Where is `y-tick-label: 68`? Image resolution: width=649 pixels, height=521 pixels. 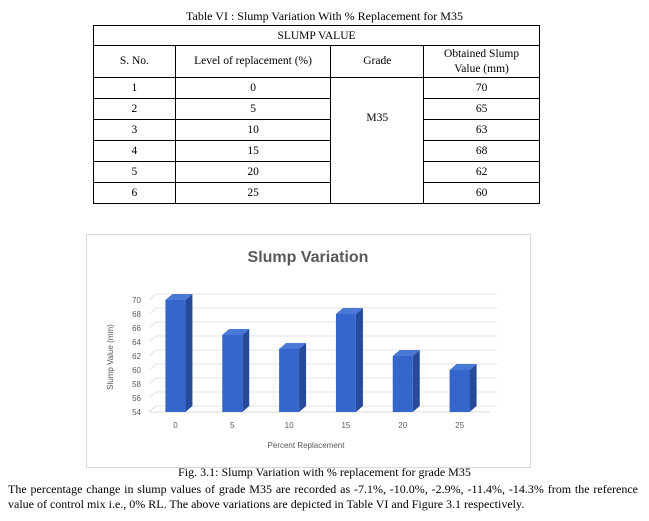
y-tick-label: 68 is located at coordinates (136, 314).